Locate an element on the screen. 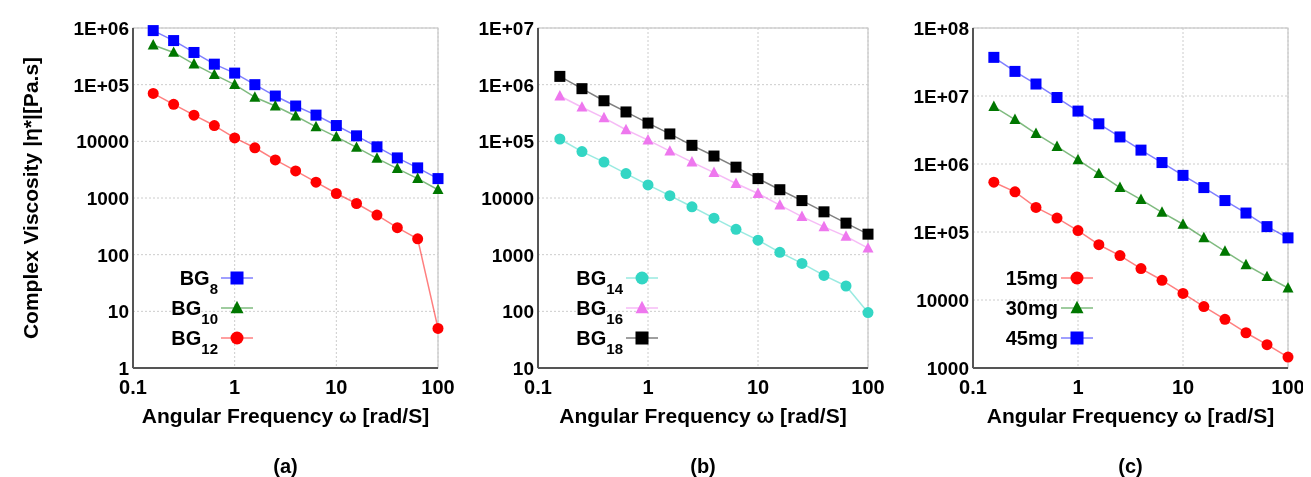 The width and height of the screenshot is (1311, 477). y-tick-label: 10000 is located at coordinates (942, 300).